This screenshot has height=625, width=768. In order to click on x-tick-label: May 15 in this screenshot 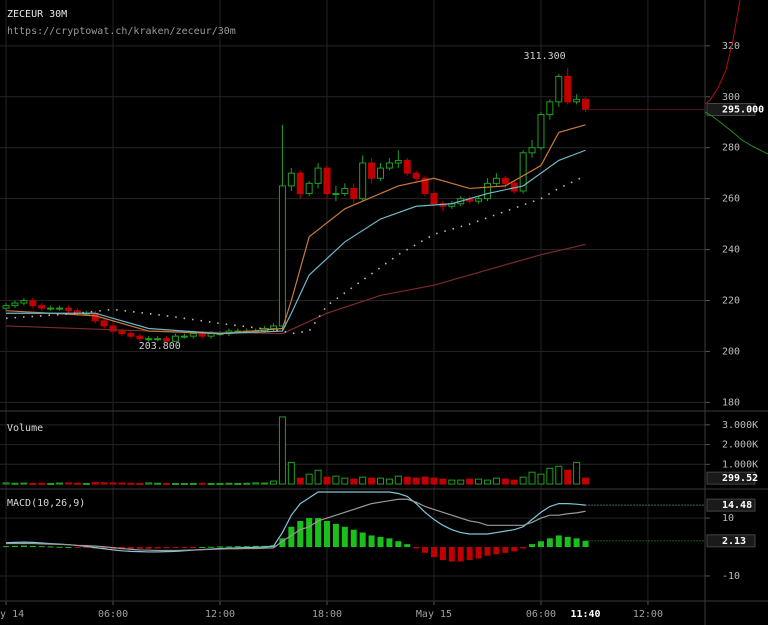, I will do `click(434, 614)`.